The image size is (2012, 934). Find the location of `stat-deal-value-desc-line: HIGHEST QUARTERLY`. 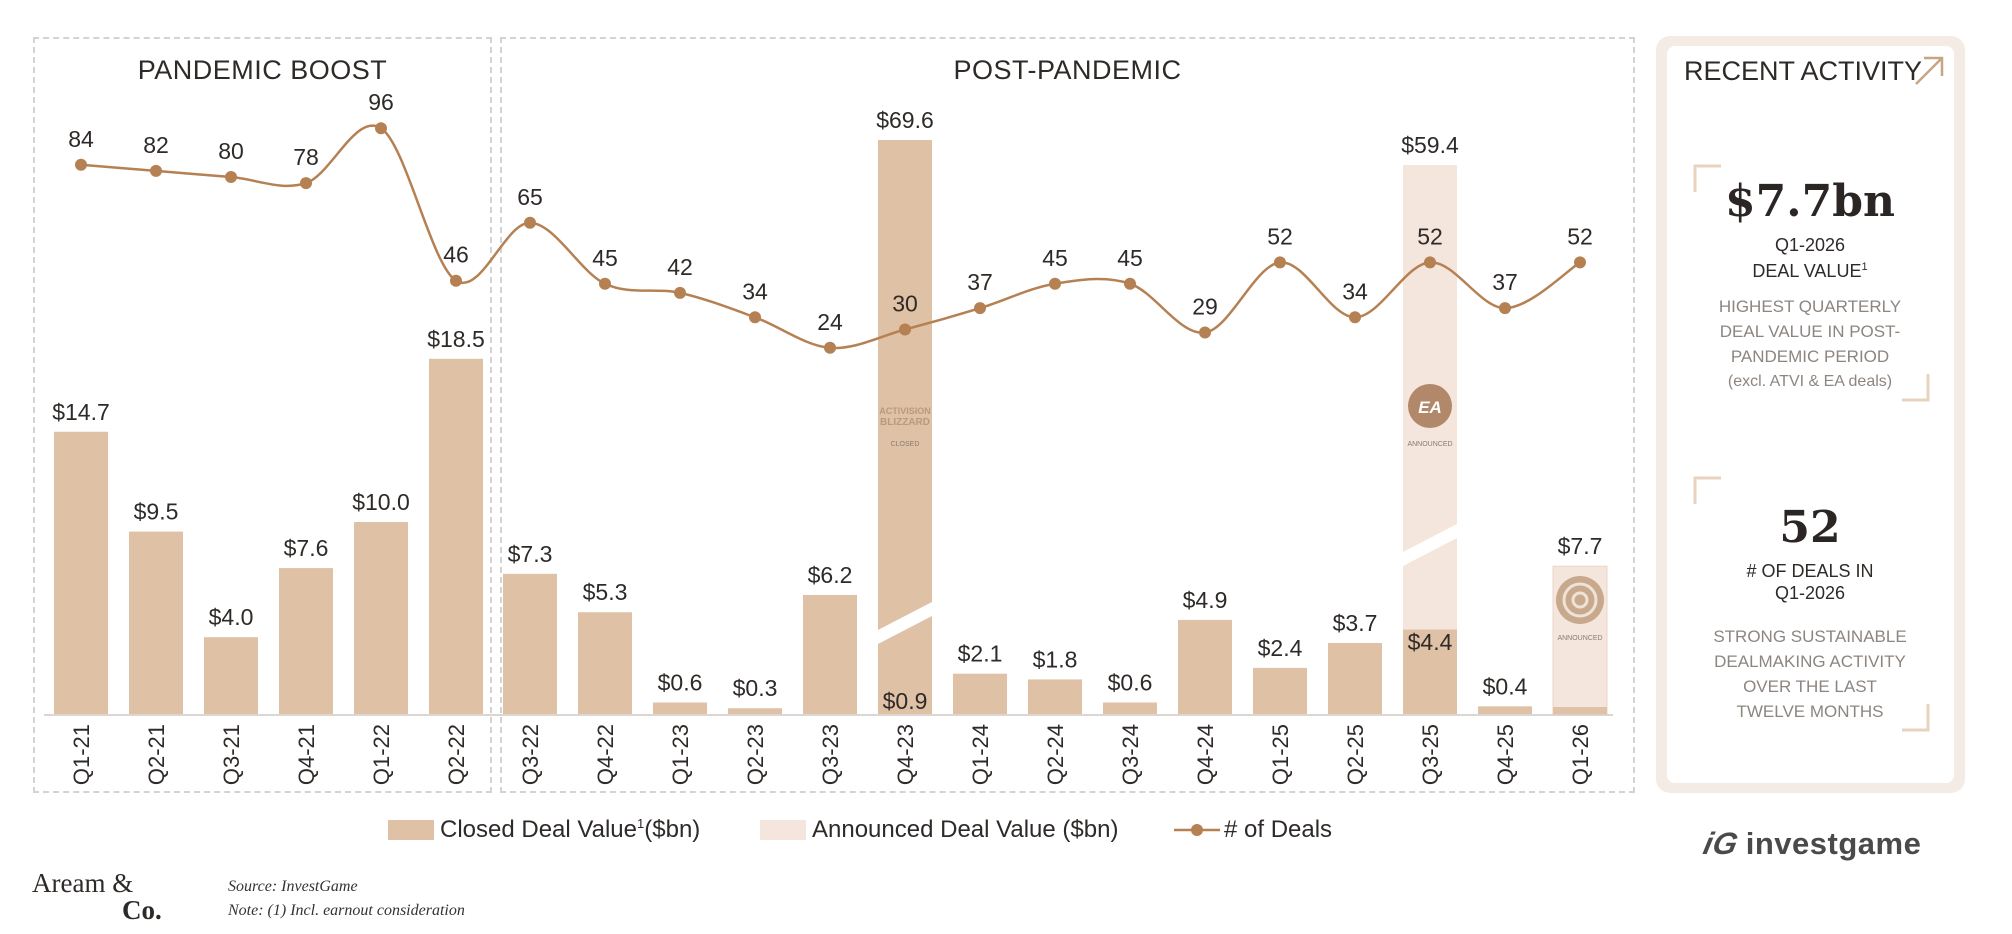

stat-deal-value-desc-line: HIGHEST QUARTERLY is located at coordinates (1810, 306).